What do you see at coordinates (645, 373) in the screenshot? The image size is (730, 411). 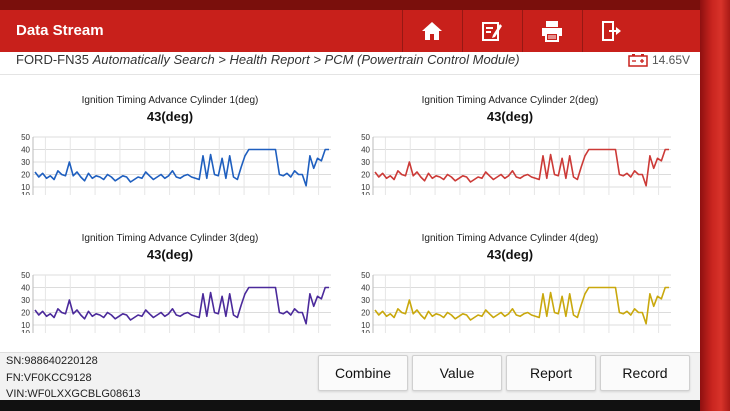 I see `record-button: Record` at bounding box center [645, 373].